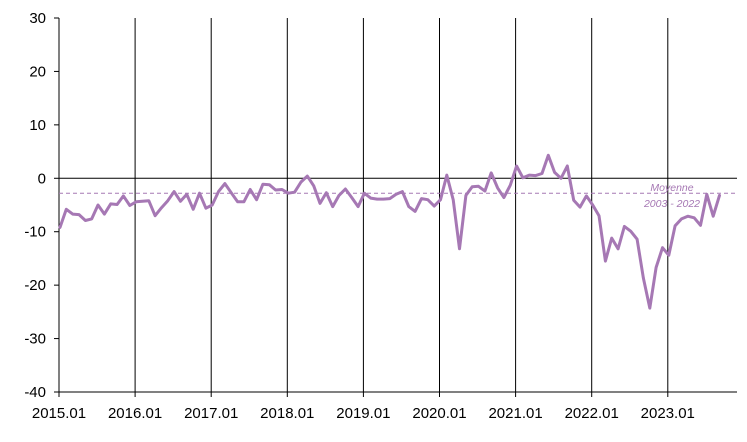 The width and height of the screenshot is (747, 442). What do you see at coordinates (59, 413) in the screenshot?
I see `x-tick-label: 2015.01` at bounding box center [59, 413].